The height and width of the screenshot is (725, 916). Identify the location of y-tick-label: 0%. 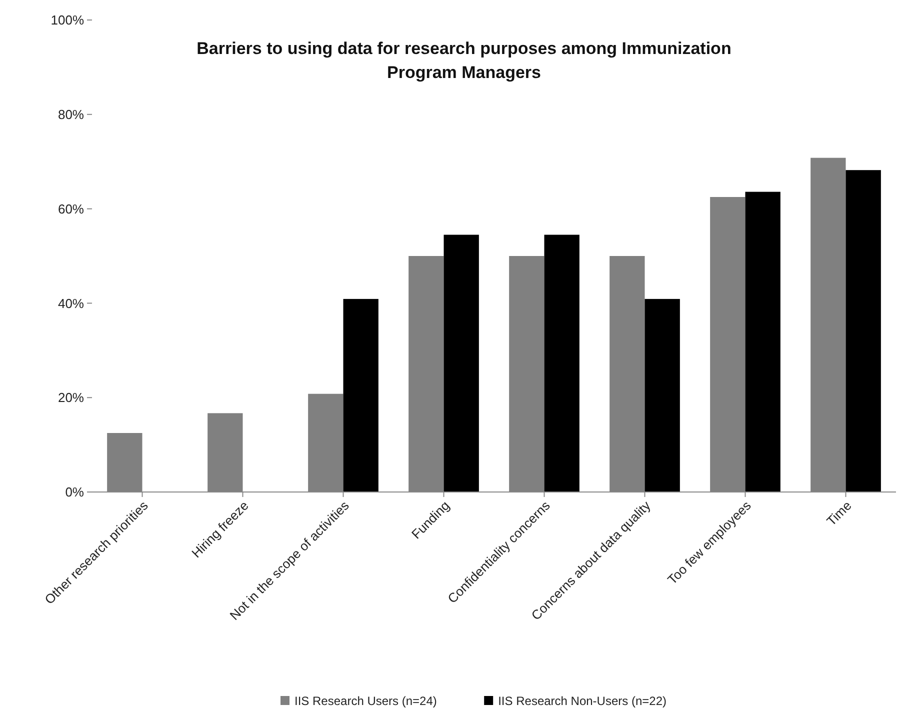
(74, 492).